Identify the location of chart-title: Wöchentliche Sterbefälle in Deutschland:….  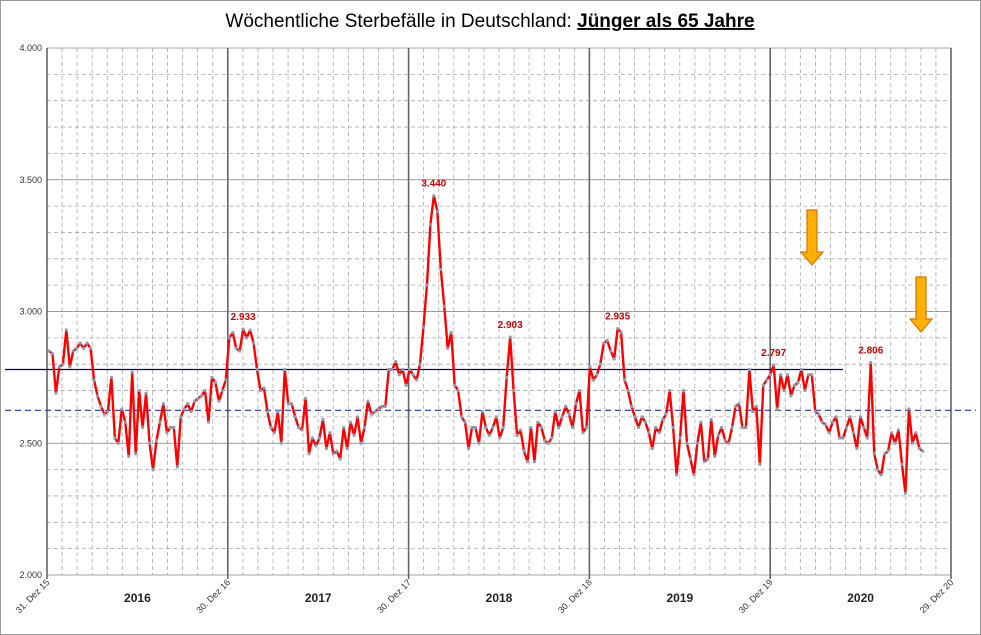
(489, 21).